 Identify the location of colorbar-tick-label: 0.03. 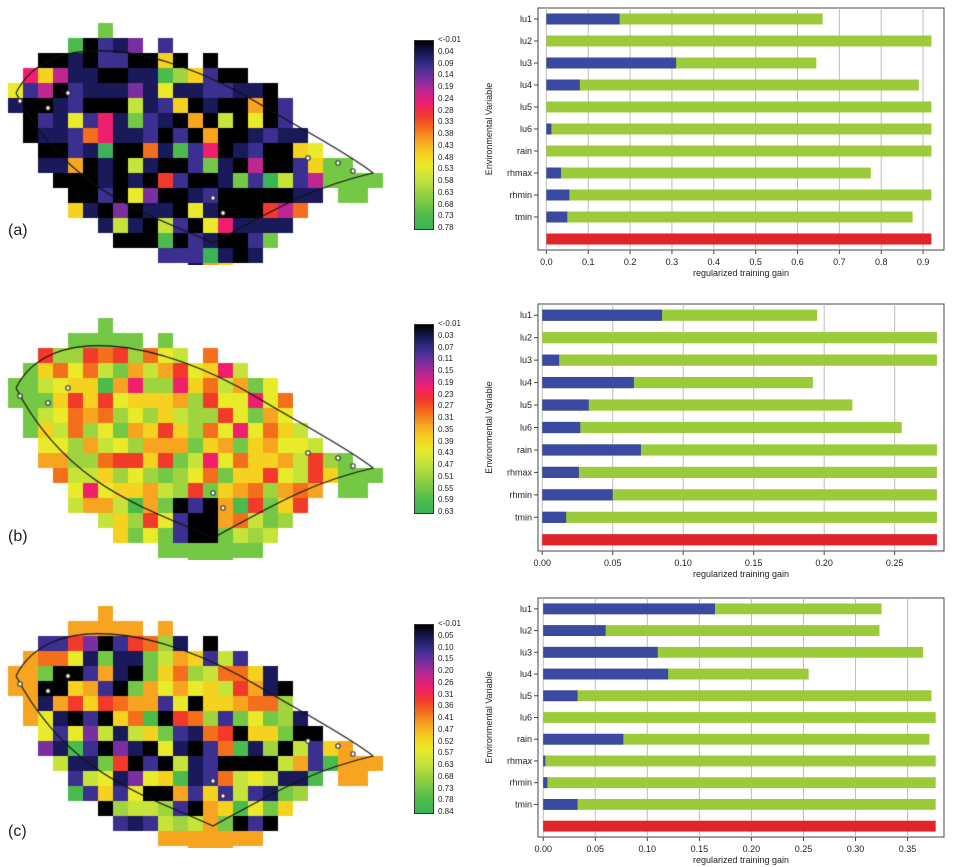
(446, 335).